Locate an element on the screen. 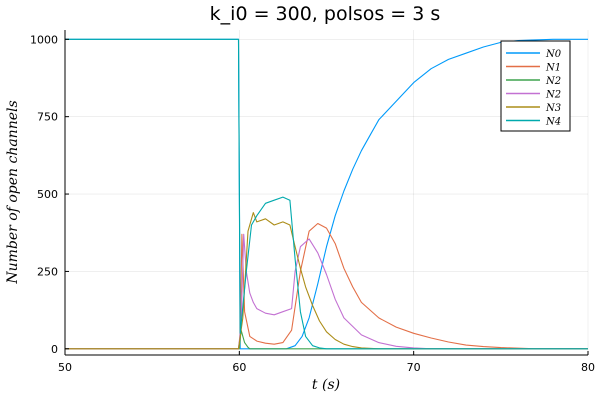 This screenshot has width=600, height=400. y-tick-label: 0 is located at coordinates (54, 349).